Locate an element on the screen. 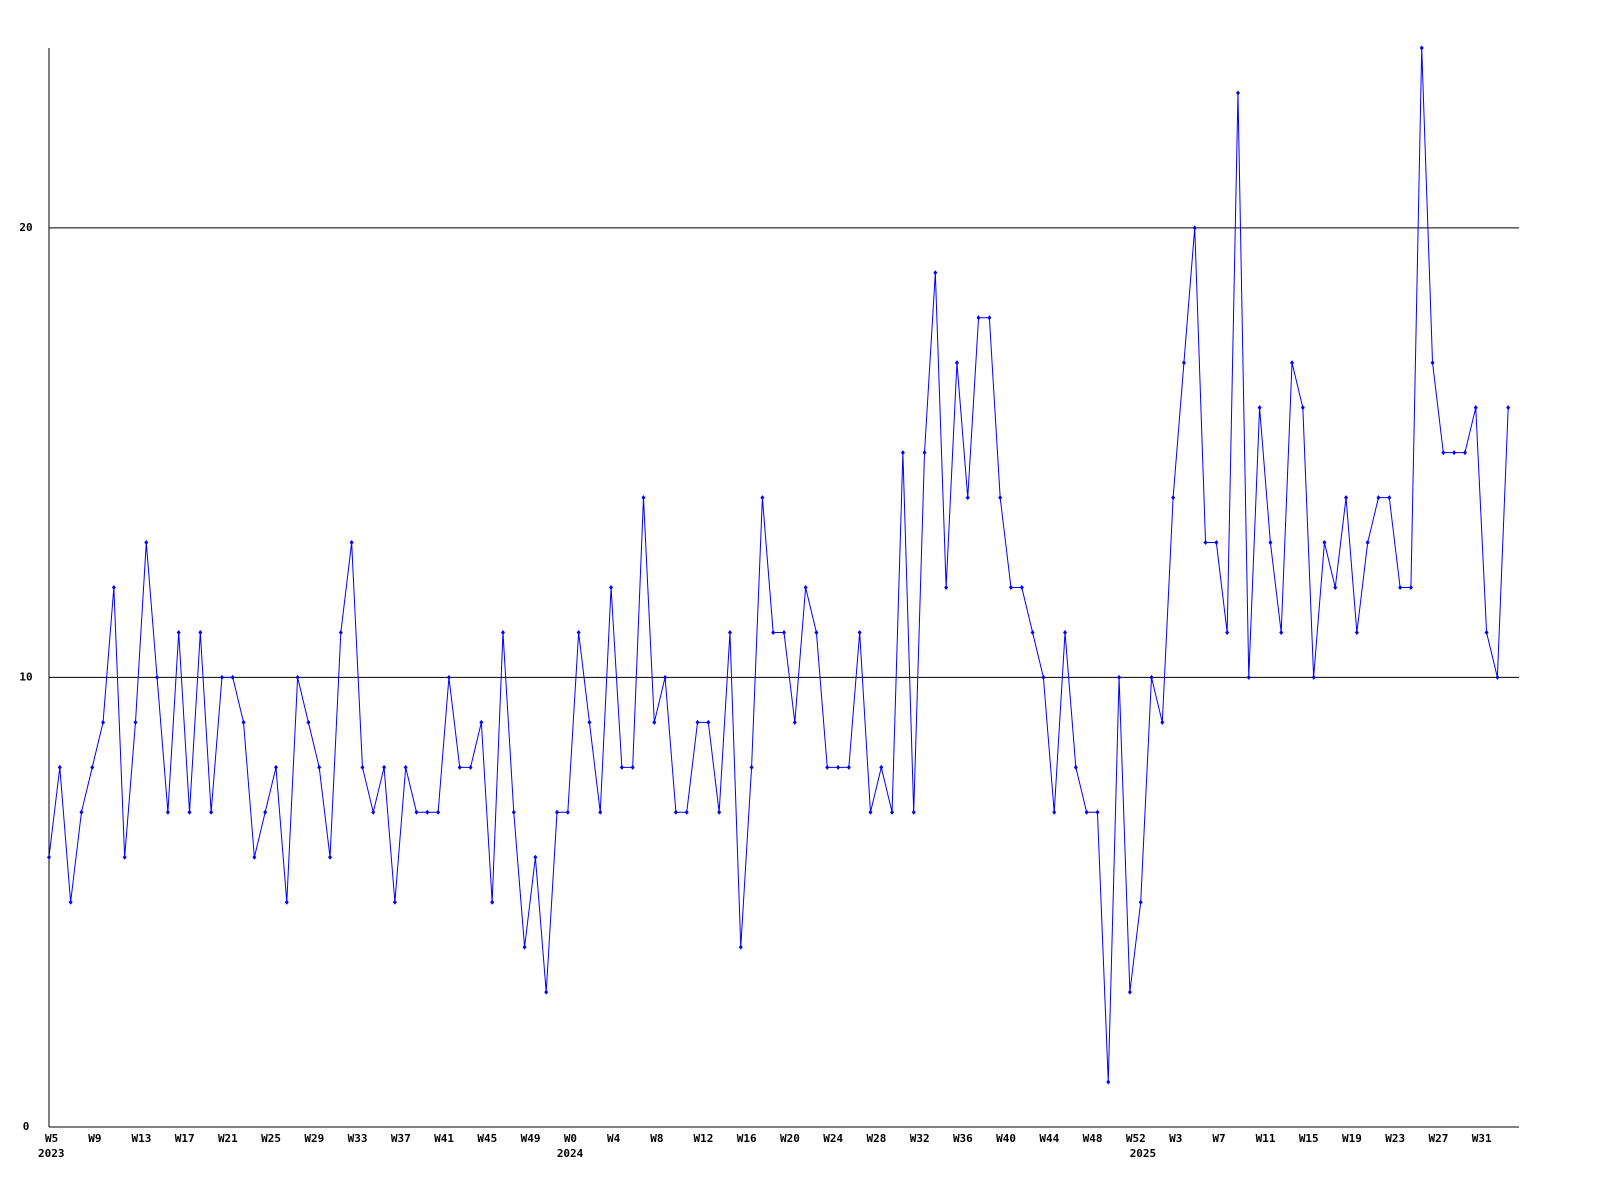 The width and height of the screenshot is (1600, 1200). x-tick-label: W45 is located at coordinates (487, 1138).